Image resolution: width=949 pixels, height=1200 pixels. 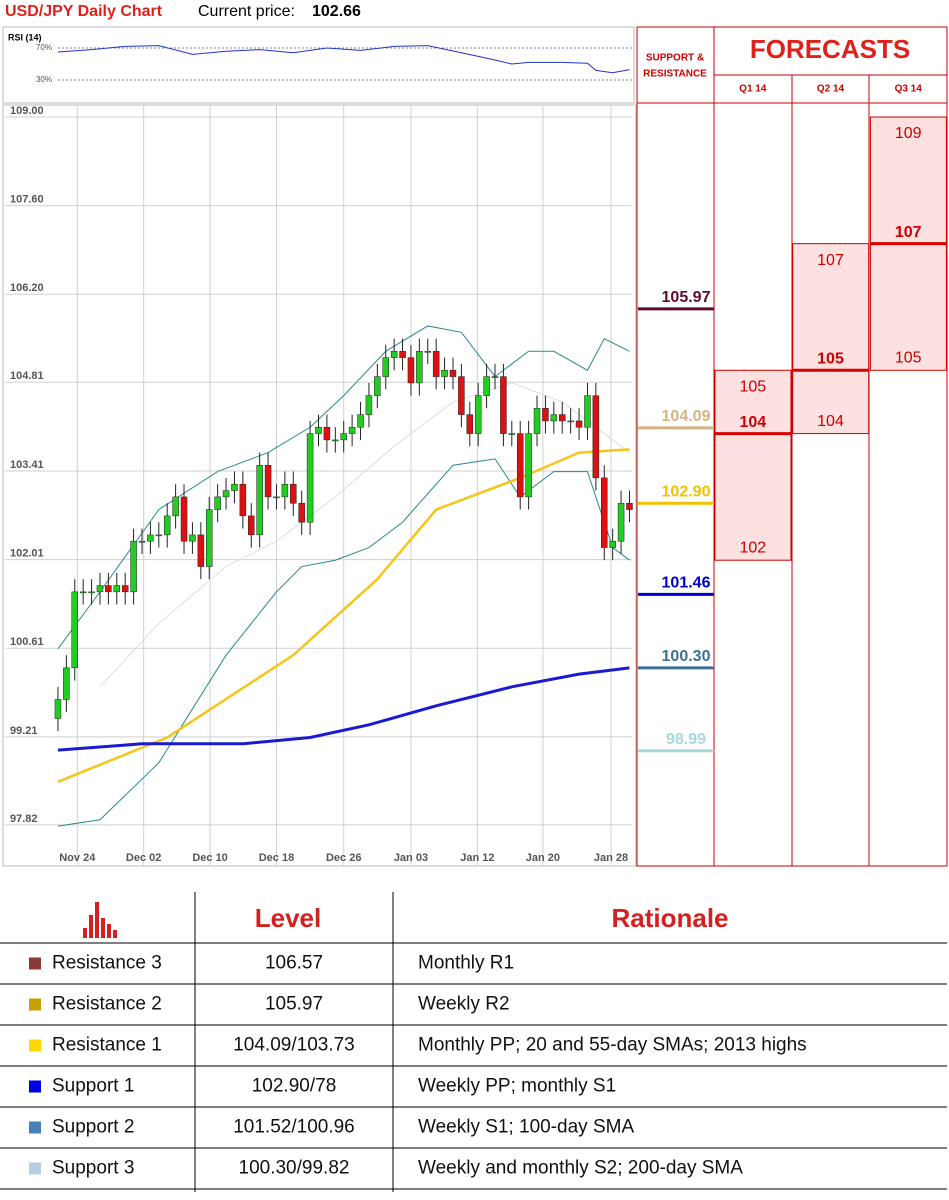 What do you see at coordinates (686, 297) in the screenshot?
I see `level-label: 105.97` at bounding box center [686, 297].